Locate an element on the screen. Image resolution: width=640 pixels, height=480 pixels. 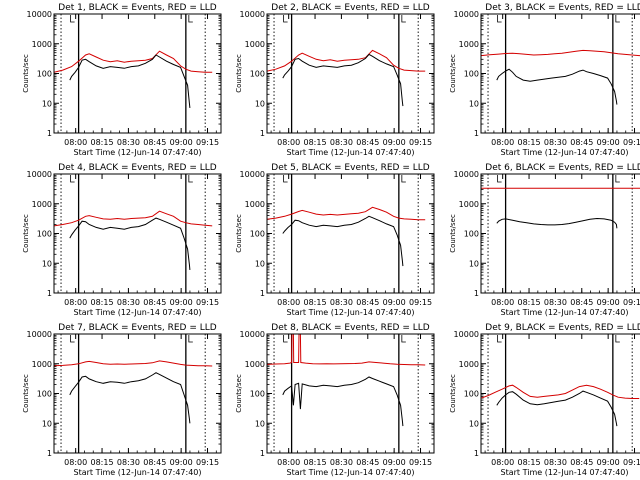
panel-title: Det 8, BLACK = Events, RED = LLD is located at coordinates (350, 328).